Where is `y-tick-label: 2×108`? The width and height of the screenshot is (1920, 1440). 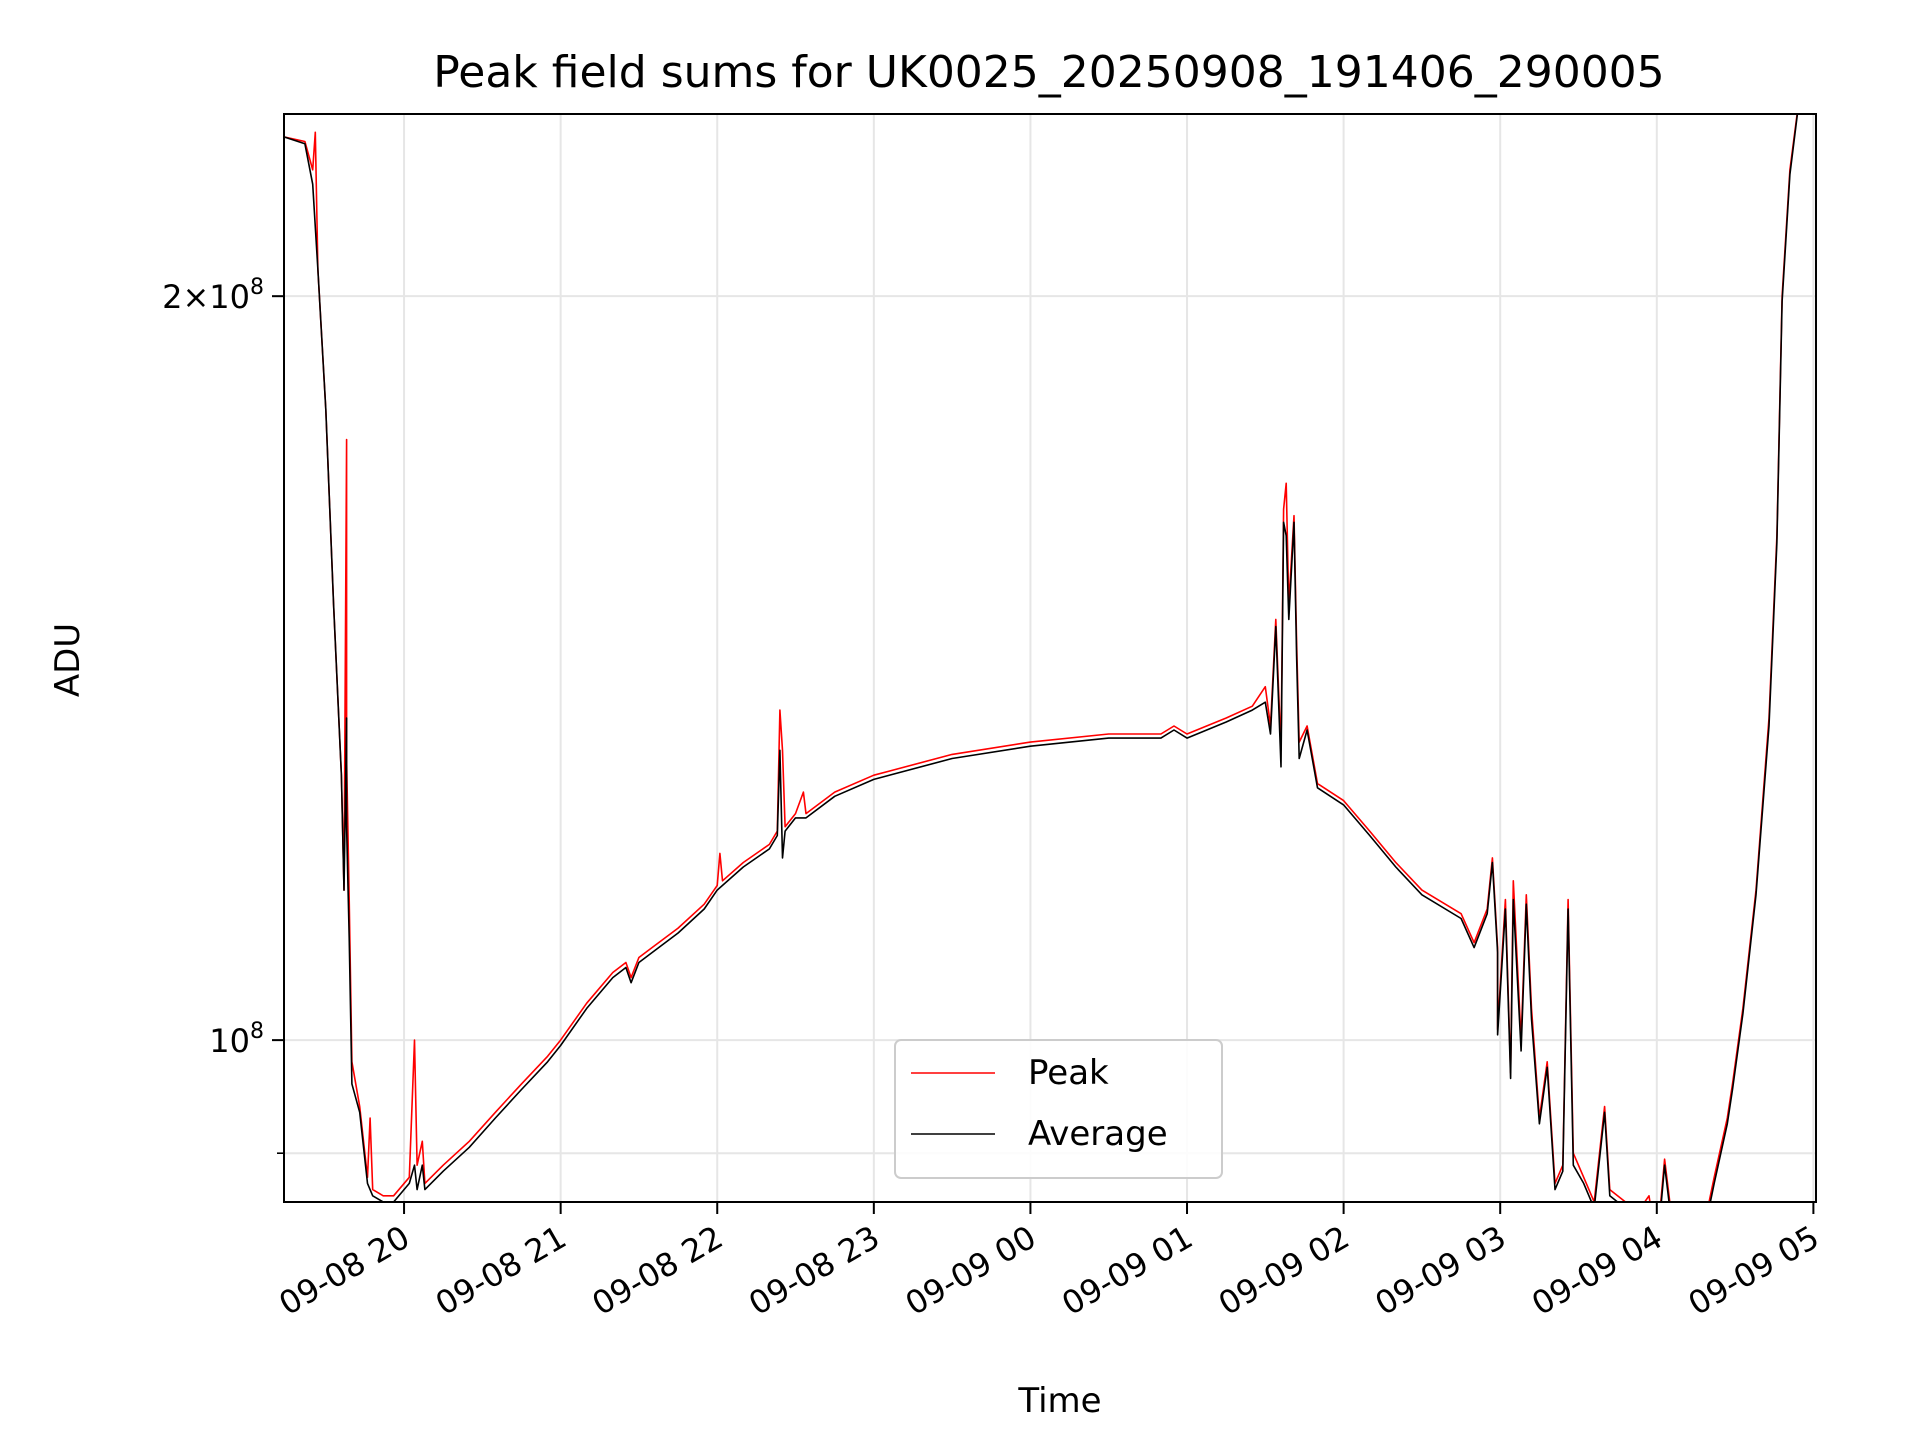
y-tick-label: 2×108 is located at coordinates (213, 295).